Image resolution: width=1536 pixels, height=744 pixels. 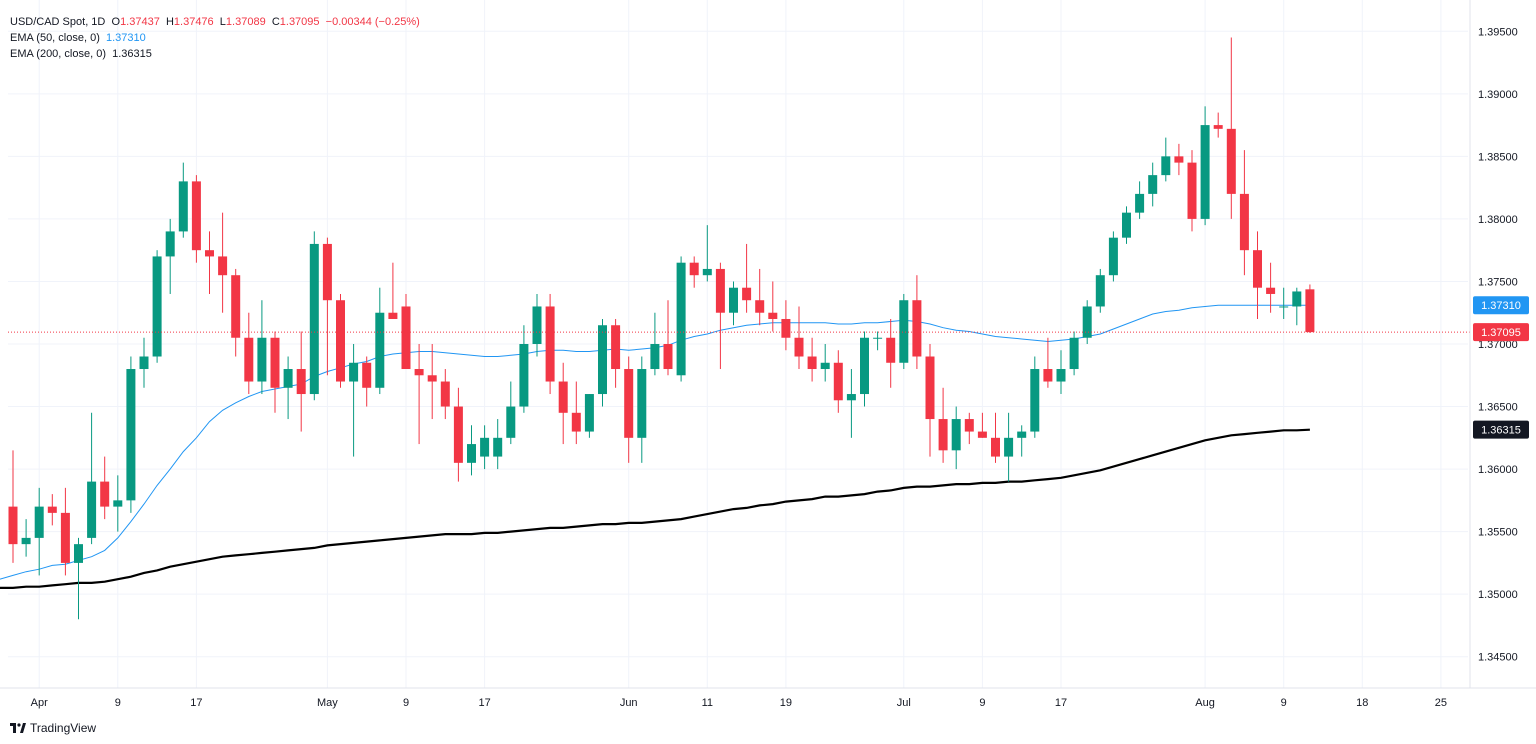 I want to click on x-tick-label: 17, so click(x=484, y=703).